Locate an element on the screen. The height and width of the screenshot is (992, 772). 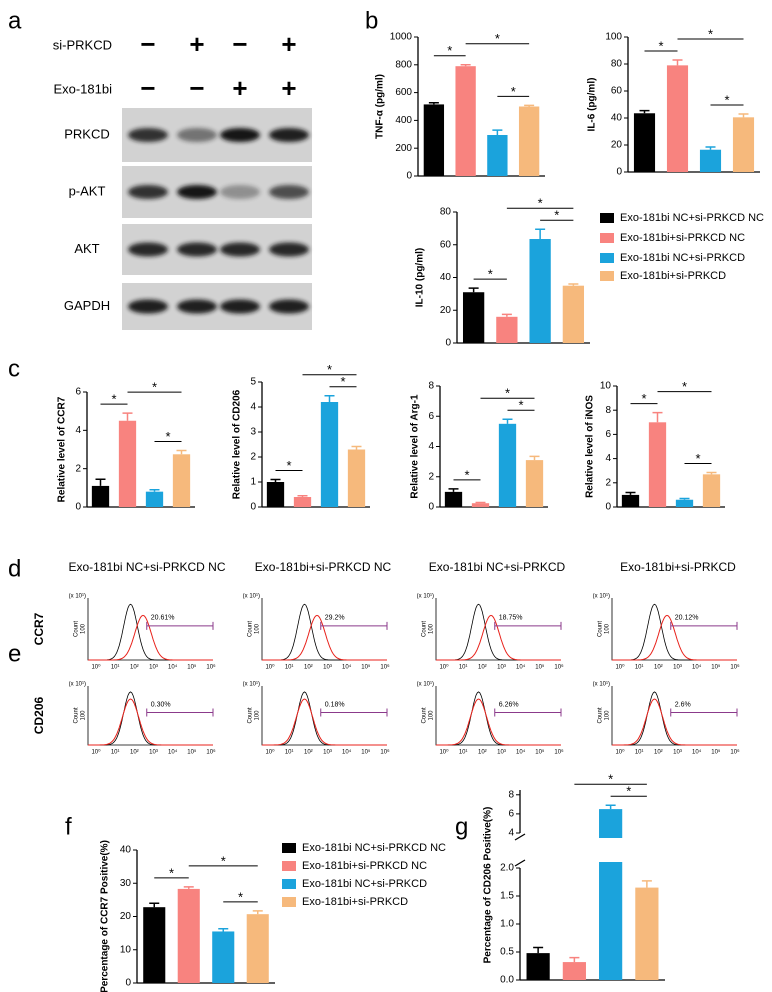
treatment-label: si-PRKCD is located at coordinates (82, 44).